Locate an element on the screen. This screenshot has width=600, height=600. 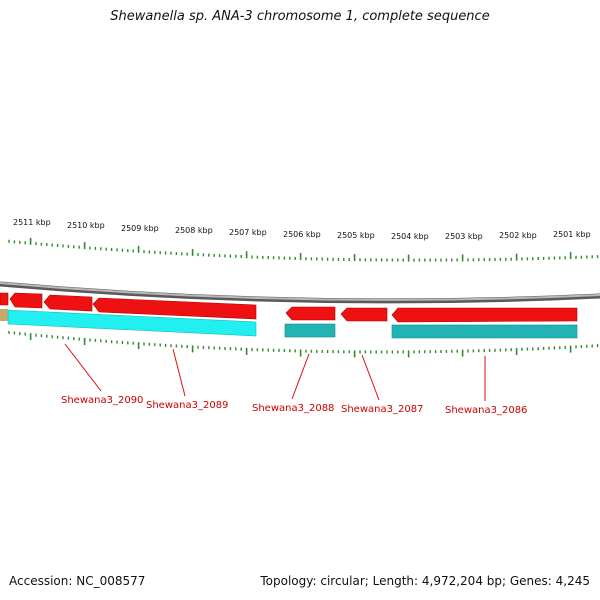
gene-label: Shewana3_2088 is located at coordinates (293, 408).